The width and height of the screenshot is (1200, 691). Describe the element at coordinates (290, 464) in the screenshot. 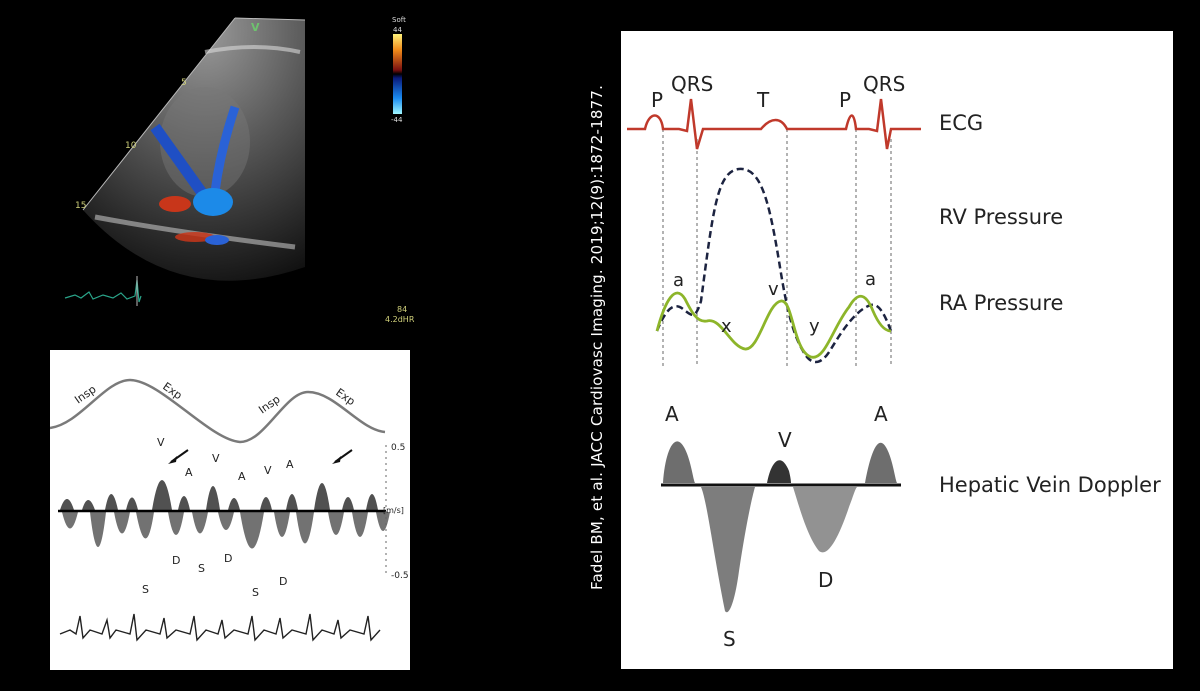

I see `peak-label-a-3: A` at that location.